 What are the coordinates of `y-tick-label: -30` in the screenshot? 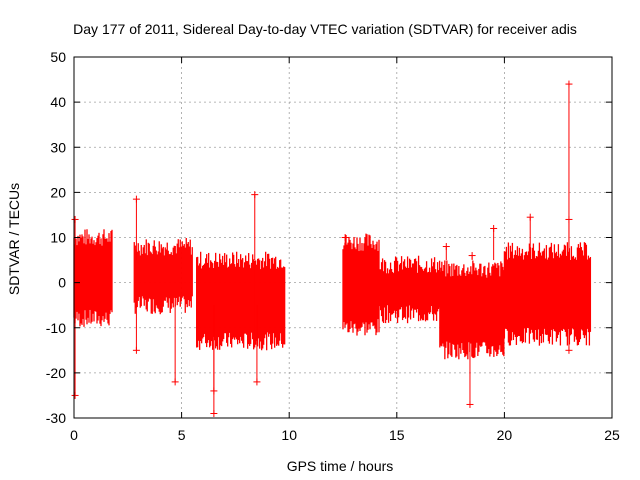 It's located at (56, 418).